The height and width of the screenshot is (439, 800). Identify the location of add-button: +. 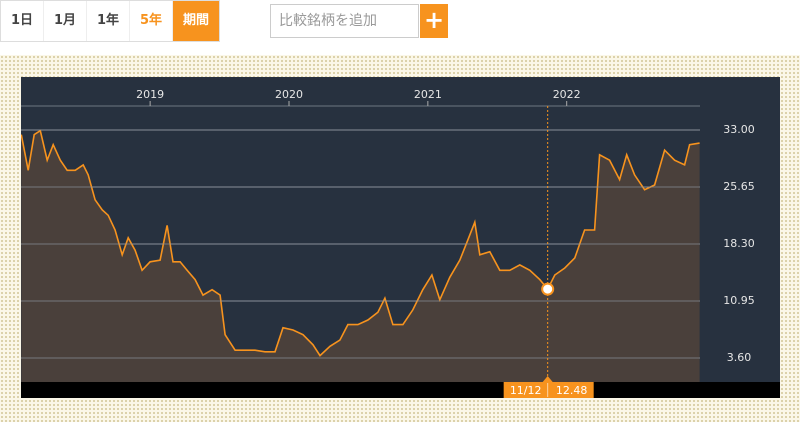
(434, 21).